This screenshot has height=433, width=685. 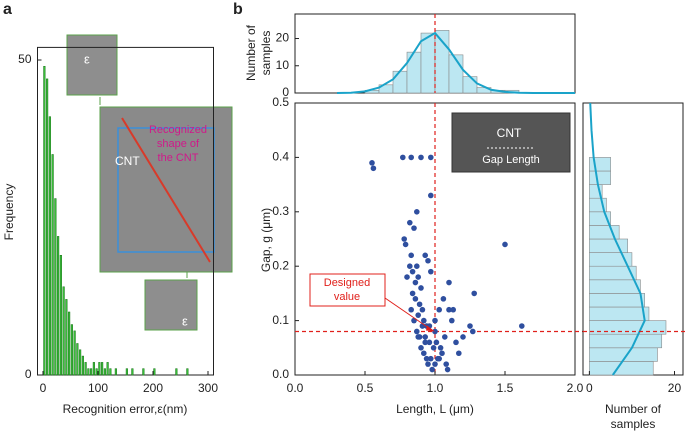 I want to click on cnt-trace, so click(x=166, y=190).